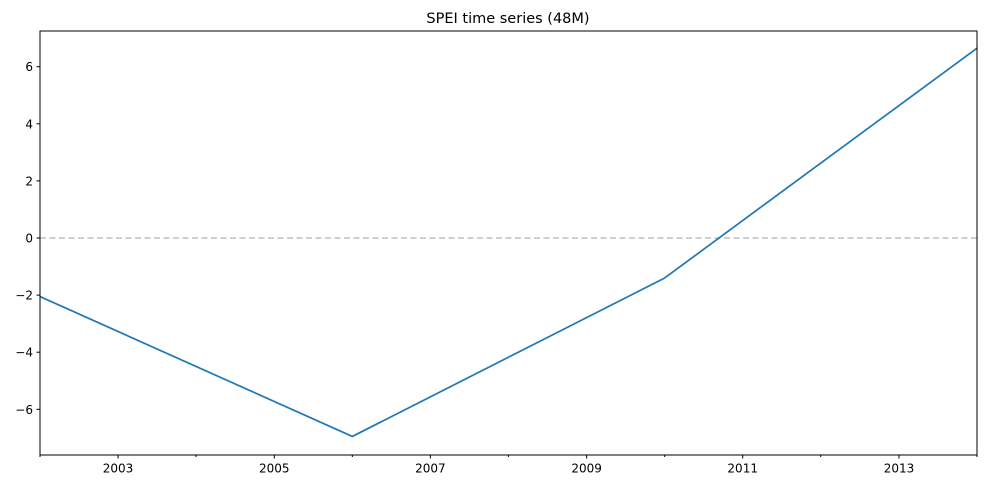 The width and height of the screenshot is (989, 490). Describe the element at coordinates (29, 124) in the screenshot. I see `y-tick-label: 4` at that location.